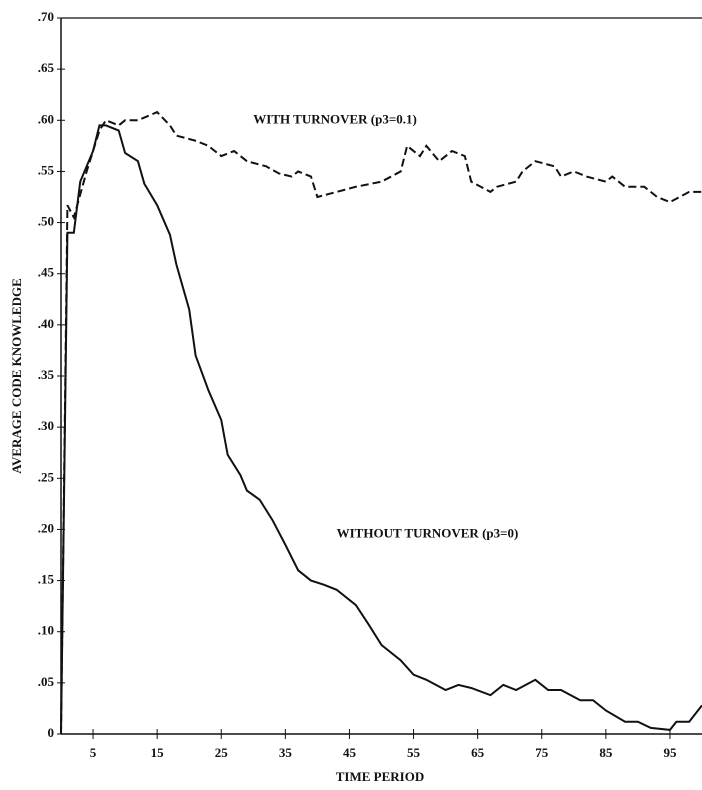 The image size is (702, 790). Describe the element at coordinates (414, 752) in the screenshot. I see `x-tick-label: 55` at that location.